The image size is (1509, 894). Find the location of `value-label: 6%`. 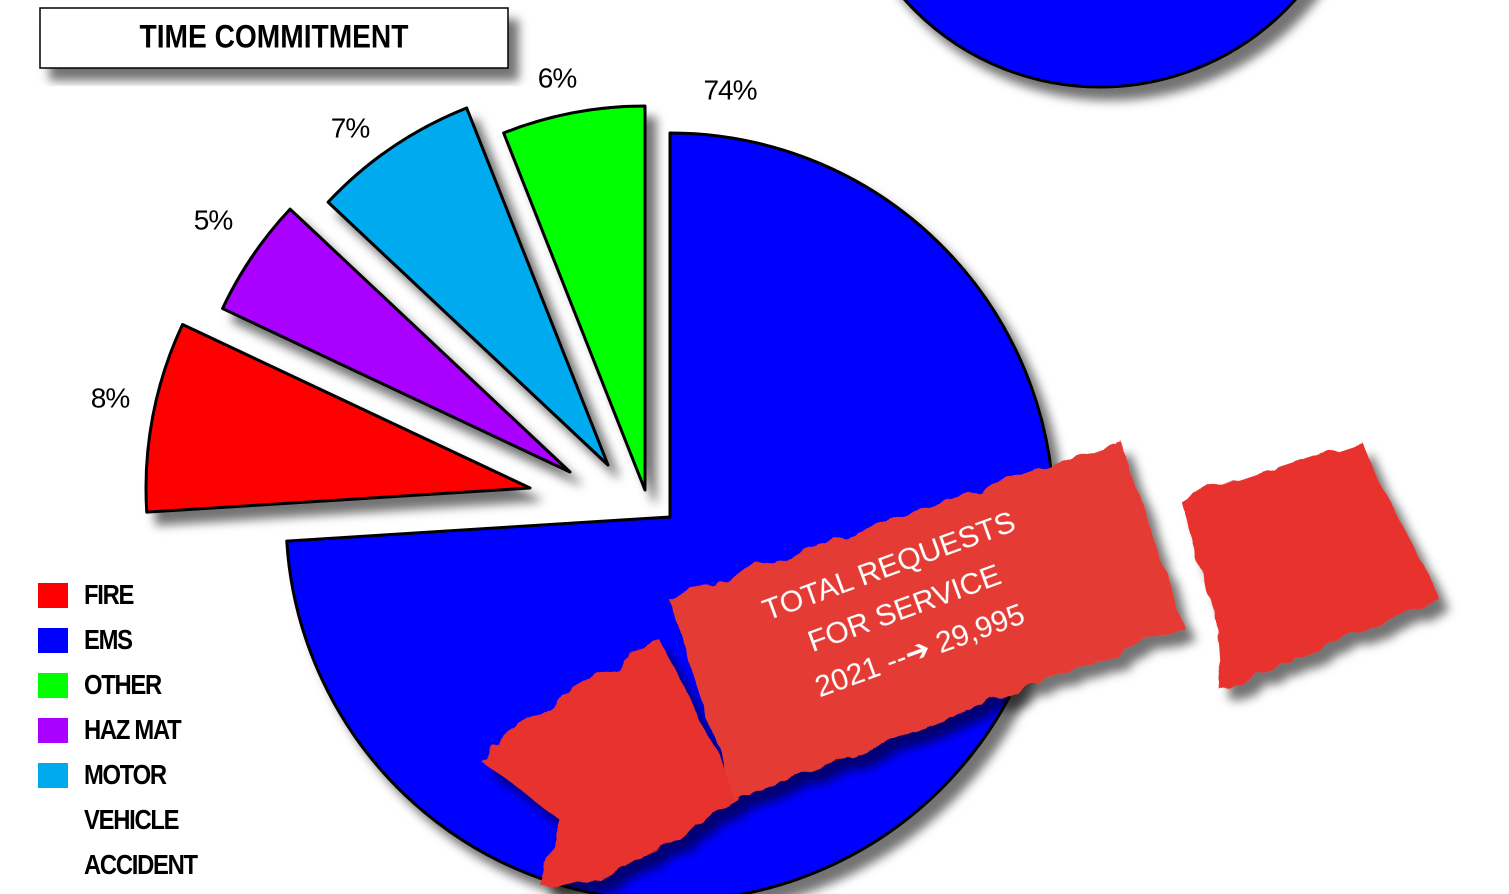

value-label: 6% is located at coordinates (557, 77).